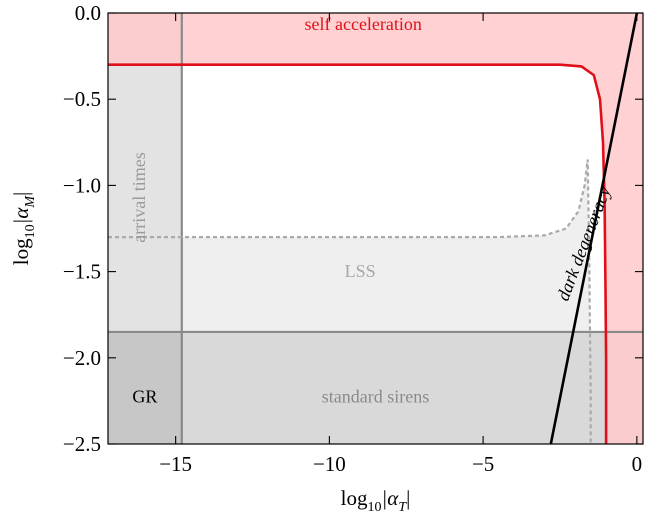 The height and width of the screenshot is (517, 648). What do you see at coordinates (82, 99) in the screenshot?
I see `y-tick-label: −0.5` at bounding box center [82, 99].